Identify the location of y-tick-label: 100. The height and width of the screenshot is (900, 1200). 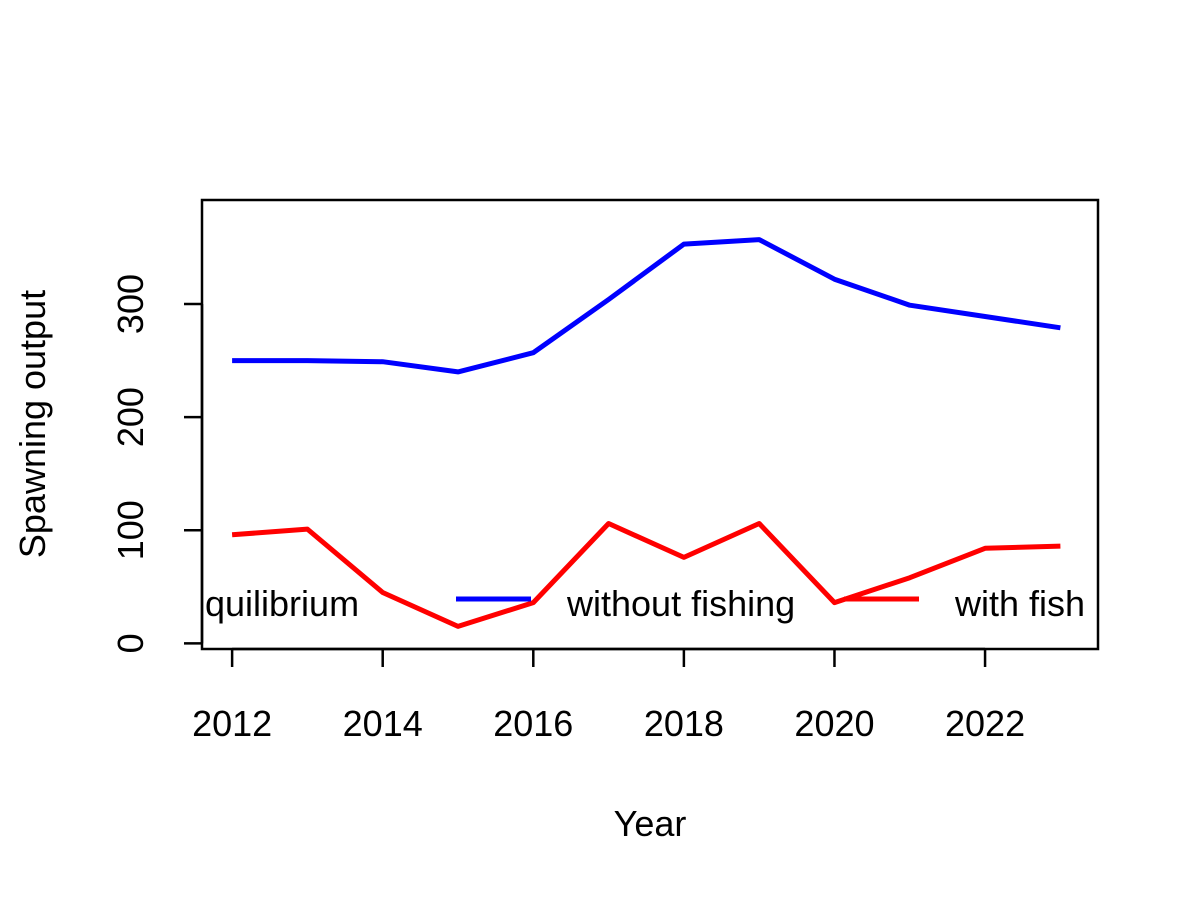
(130, 530).